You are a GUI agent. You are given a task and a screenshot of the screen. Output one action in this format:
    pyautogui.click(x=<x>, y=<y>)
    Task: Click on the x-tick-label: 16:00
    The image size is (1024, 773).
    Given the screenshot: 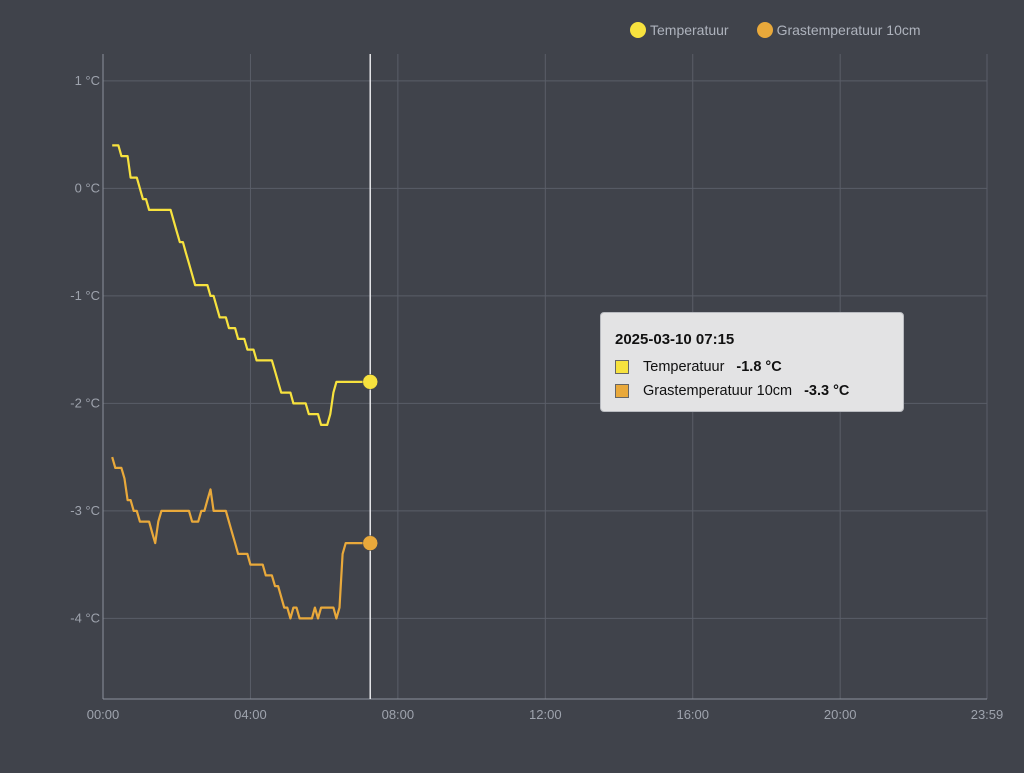 What is the action you would take?
    pyautogui.click(x=692, y=714)
    